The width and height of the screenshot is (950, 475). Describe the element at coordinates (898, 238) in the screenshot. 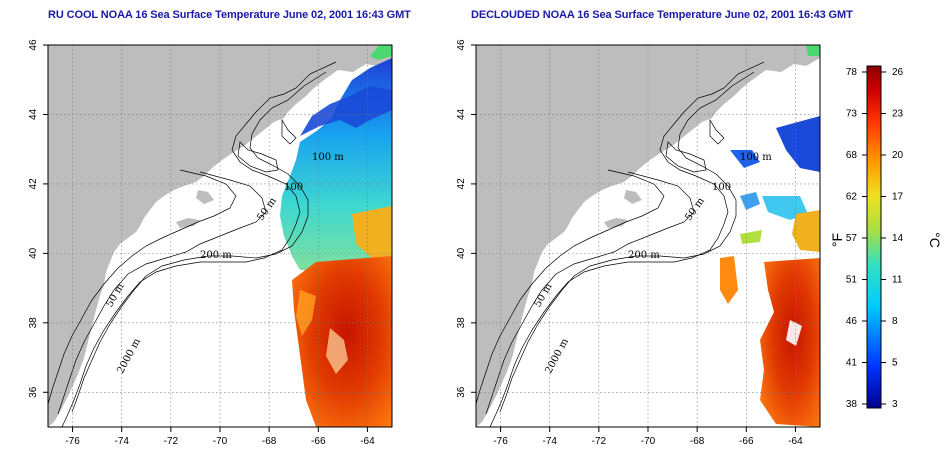

I see `celsius-tick-label: 14` at that location.